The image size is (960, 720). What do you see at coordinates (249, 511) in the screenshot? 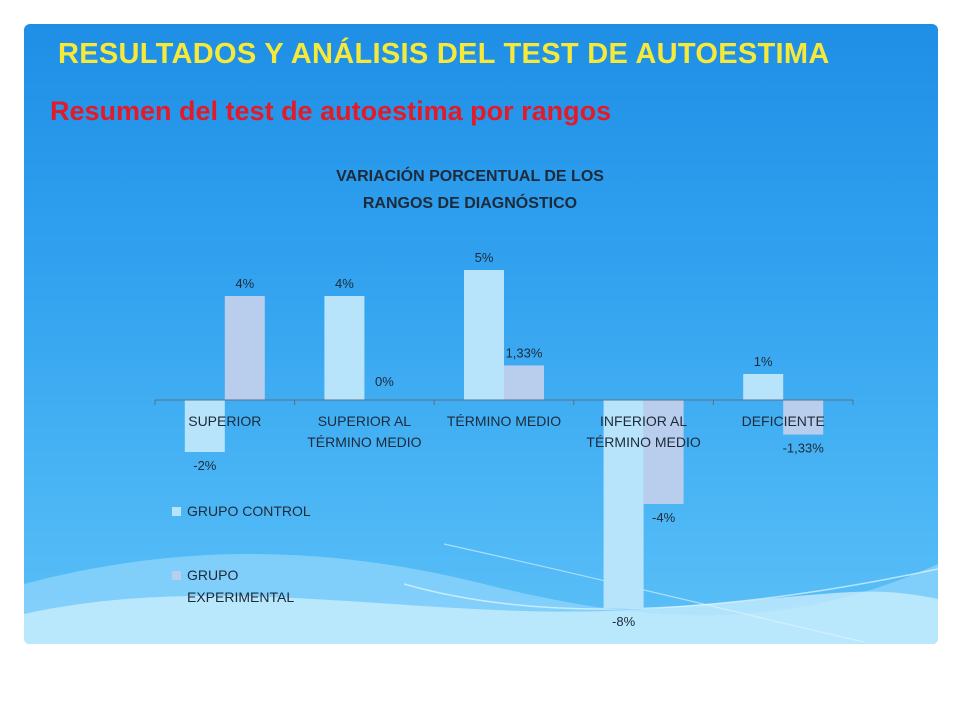
I see `legend-label-1-1: GRUPO CONTROL` at bounding box center [249, 511].